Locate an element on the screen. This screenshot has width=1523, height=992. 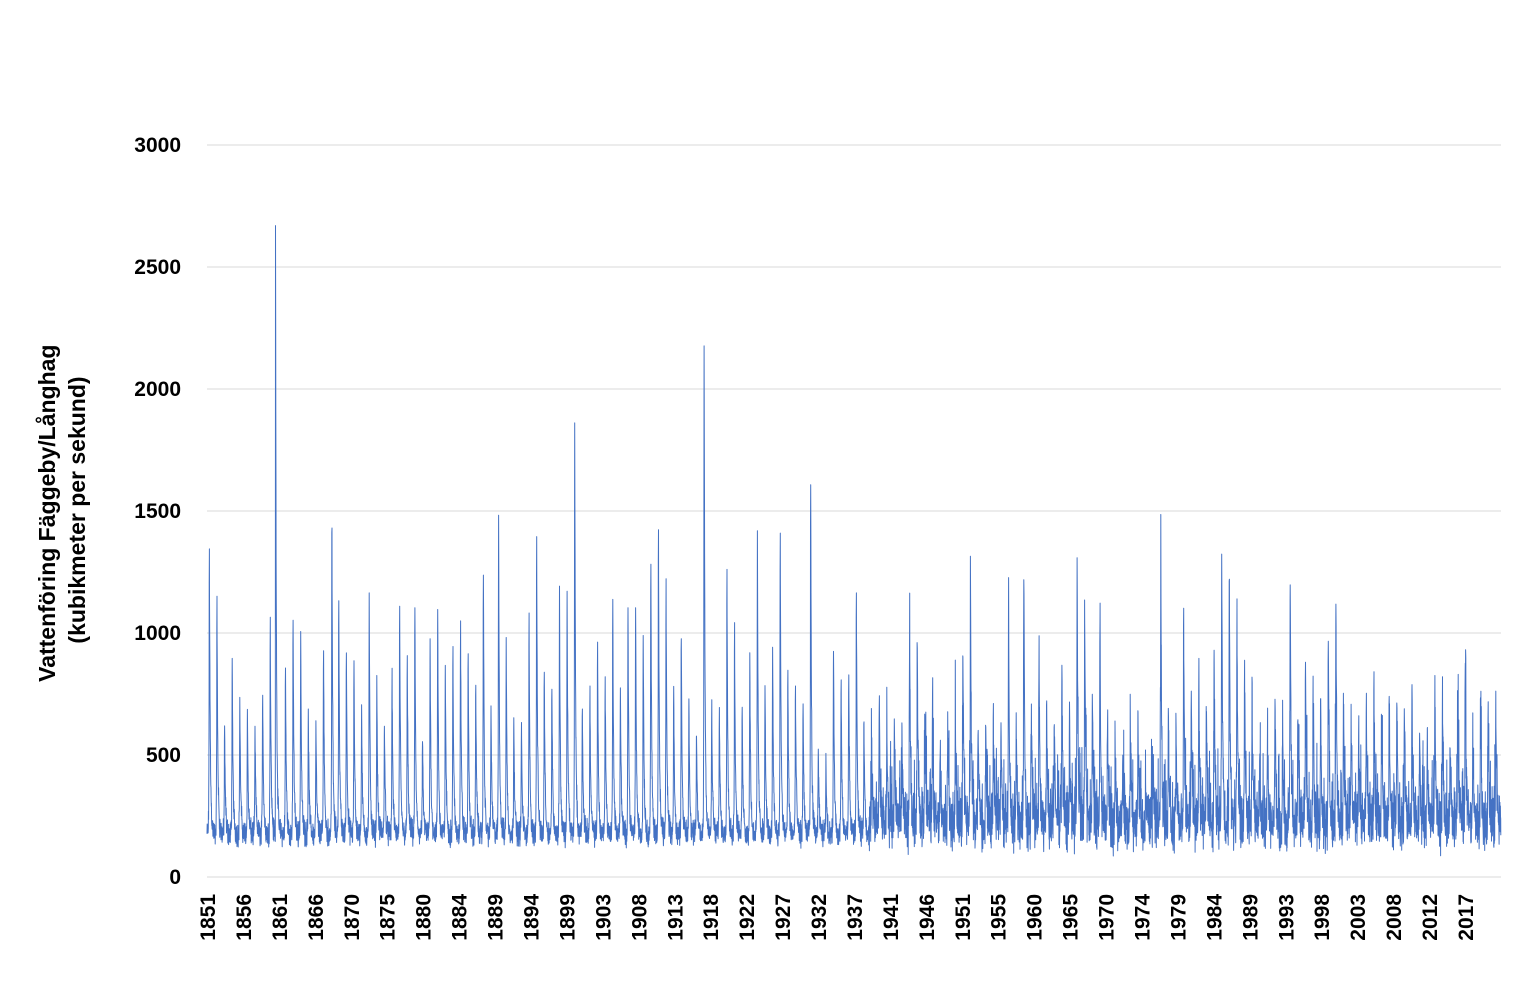
x-tick-label: 1984 is located at coordinates (1214, 917).